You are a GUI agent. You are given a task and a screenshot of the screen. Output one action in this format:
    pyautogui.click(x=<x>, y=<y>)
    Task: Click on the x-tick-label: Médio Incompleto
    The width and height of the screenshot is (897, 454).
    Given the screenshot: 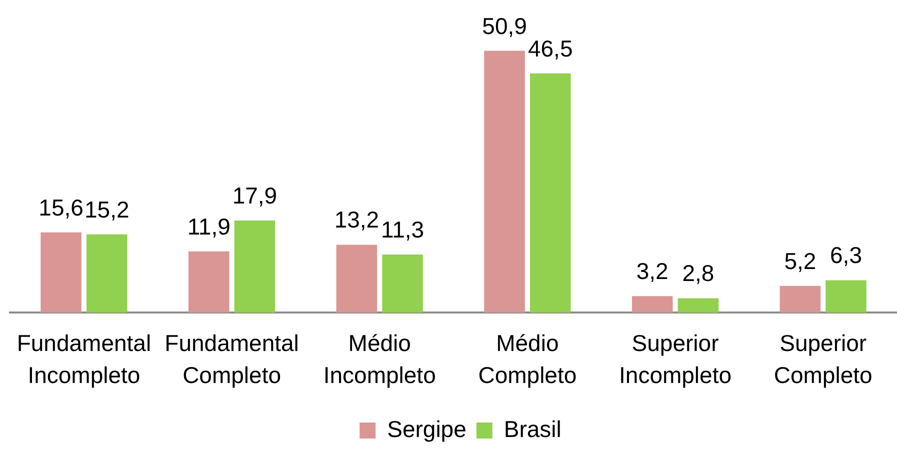 What is the action you would take?
    pyautogui.click(x=379, y=359)
    